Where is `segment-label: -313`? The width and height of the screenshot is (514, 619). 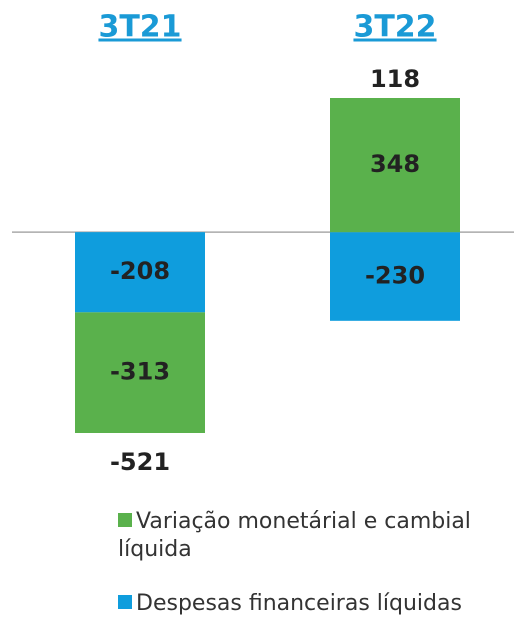 segment-label: -313 is located at coordinates (140, 372).